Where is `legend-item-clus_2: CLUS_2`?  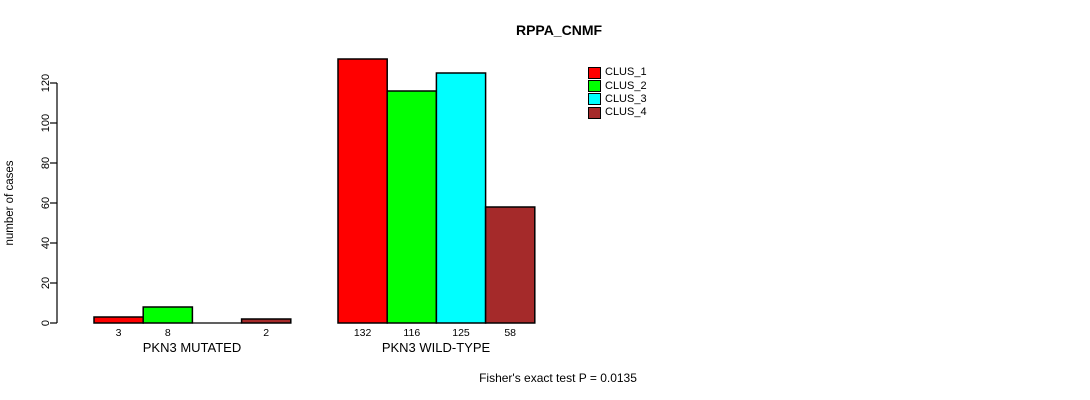
legend-item-clus_2: CLUS_2 is located at coordinates (617, 86).